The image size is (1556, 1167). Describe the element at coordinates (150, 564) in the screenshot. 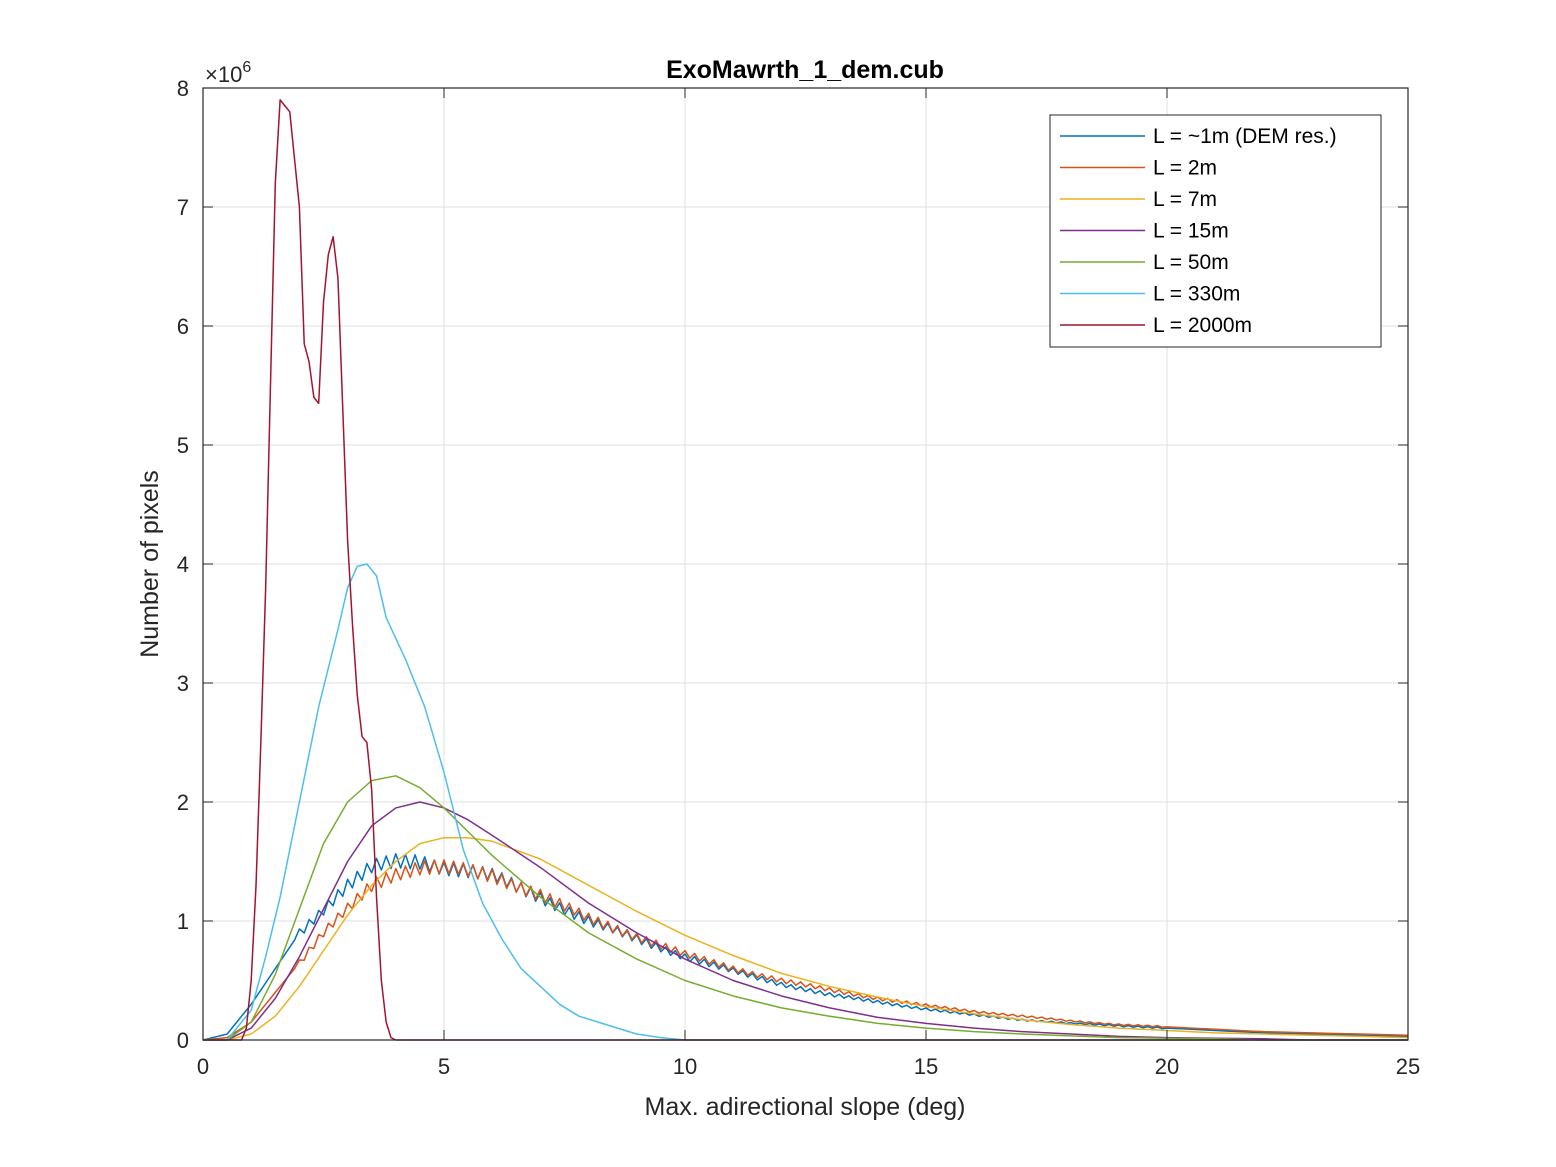

I see `y-axis-label: Number of pixels` at that location.